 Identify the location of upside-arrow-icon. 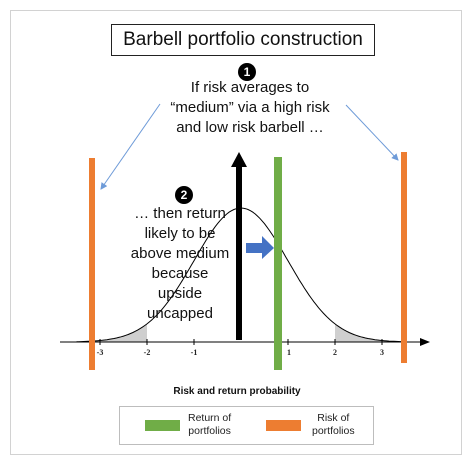
(260, 247).